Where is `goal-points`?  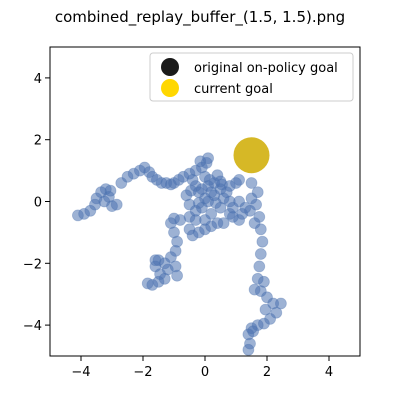
goal-points is located at coordinates (251, 155).